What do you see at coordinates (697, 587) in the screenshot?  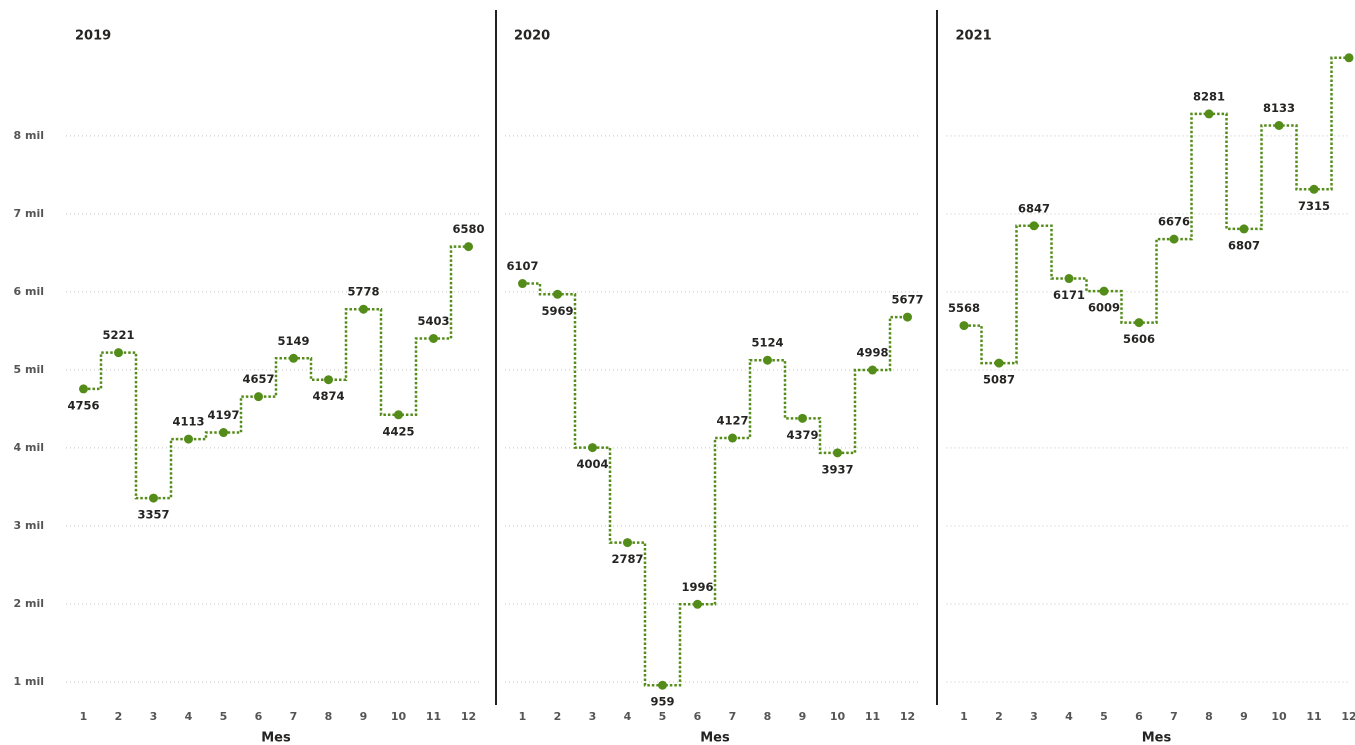 I see `data-label: 1996` at bounding box center [697, 587].